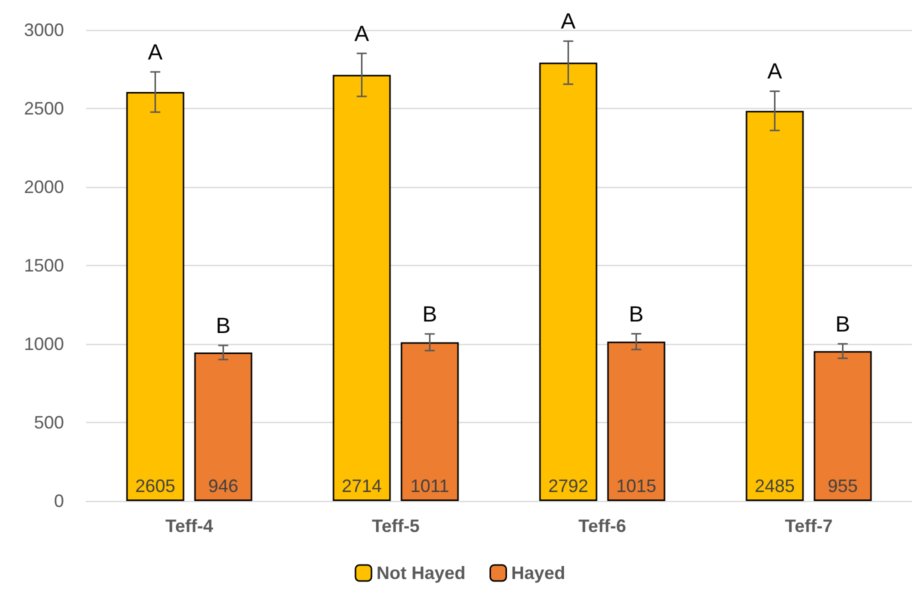  I want to click on y-tick-label: 2000, so click(44, 187).